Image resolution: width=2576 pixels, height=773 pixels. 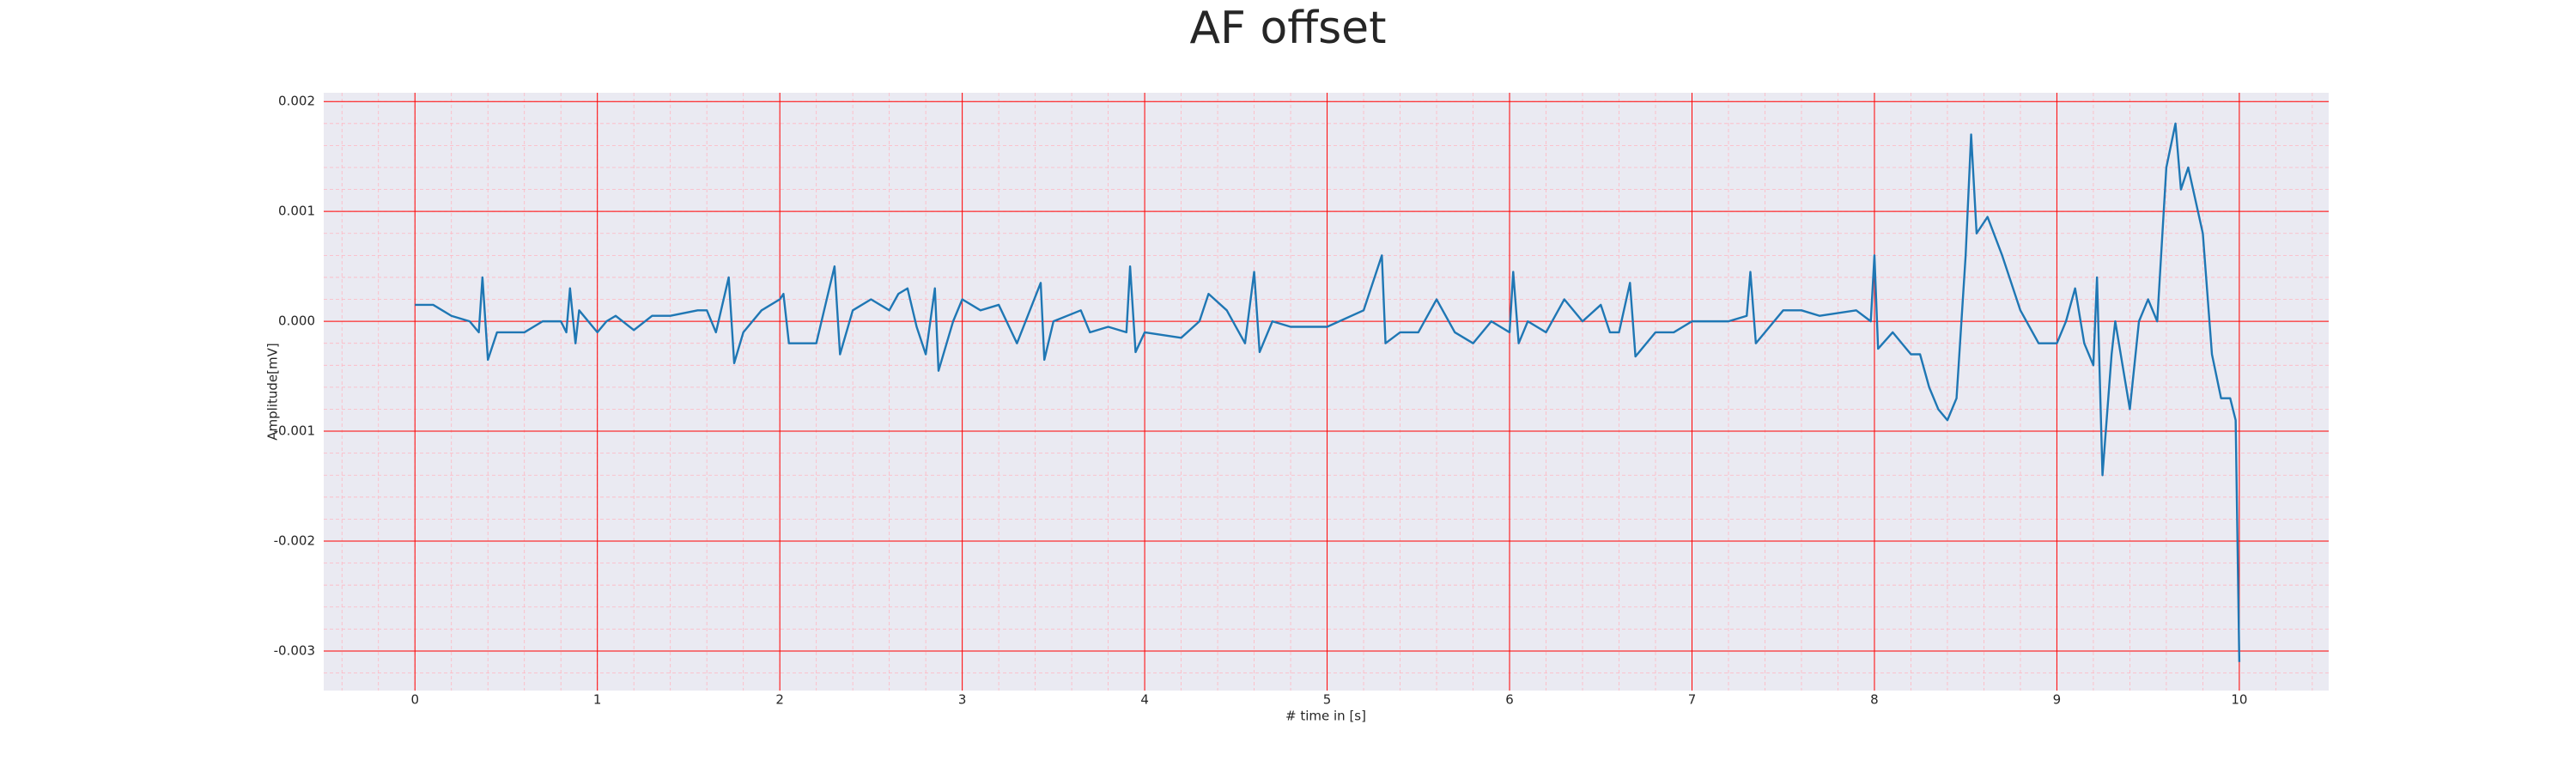 I want to click on x-axis-label: # time in [s], so click(x=1325, y=716).